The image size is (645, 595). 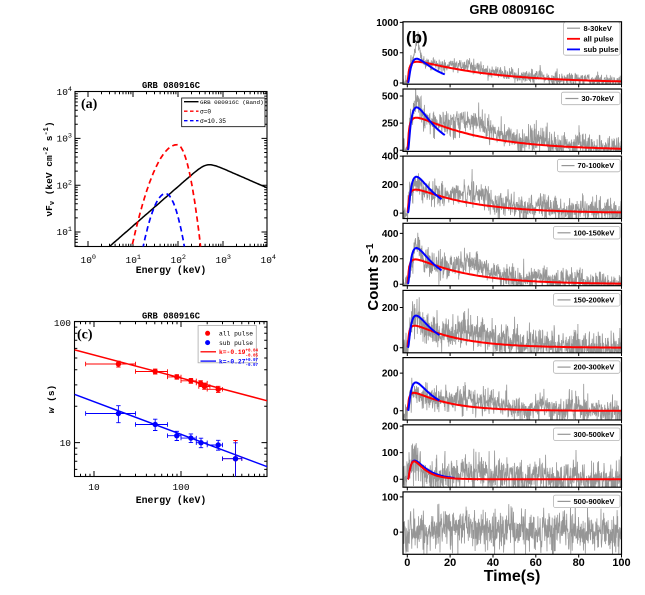 What do you see at coordinates (536, 563) in the screenshot?
I see `svg-text: 60` at bounding box center [536, 563].